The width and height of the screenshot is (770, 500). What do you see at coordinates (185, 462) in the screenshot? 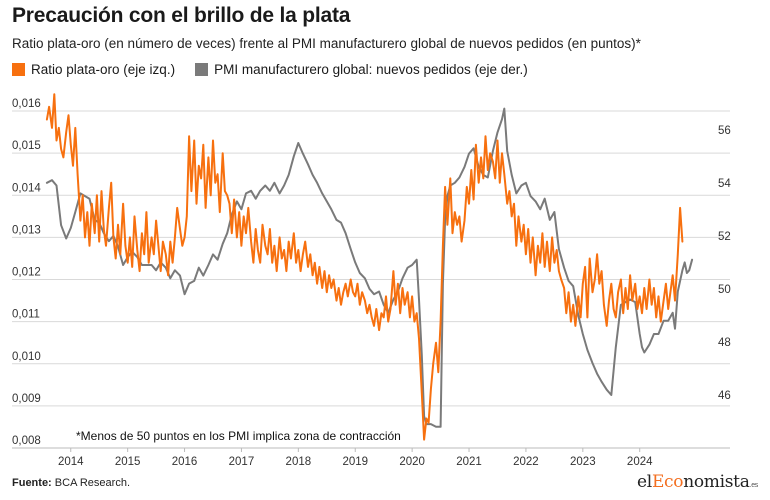
I see `x-tick-label: 2016` at bounding box center [185, 462].